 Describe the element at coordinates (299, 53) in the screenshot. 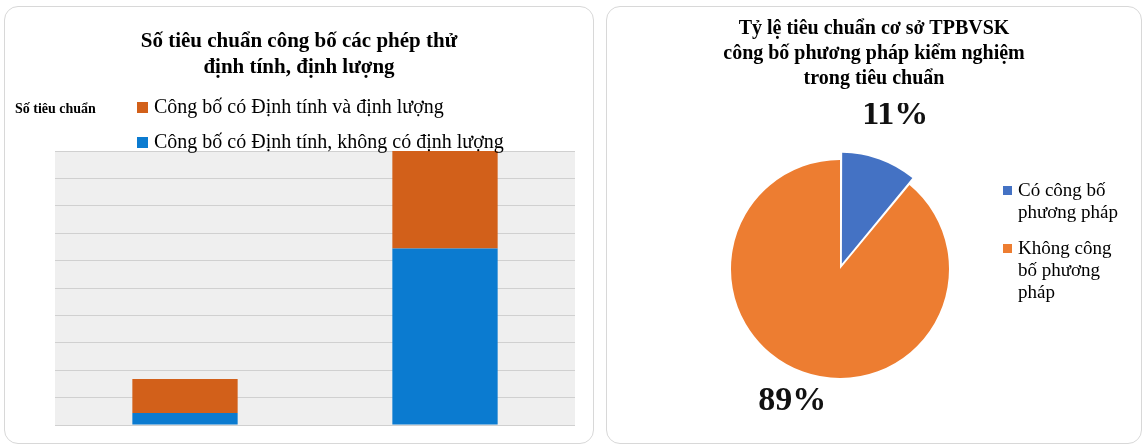

I see `chart-title: Số tiêu chuẩn công bố các phép thử định tính, định lượng` at that location.